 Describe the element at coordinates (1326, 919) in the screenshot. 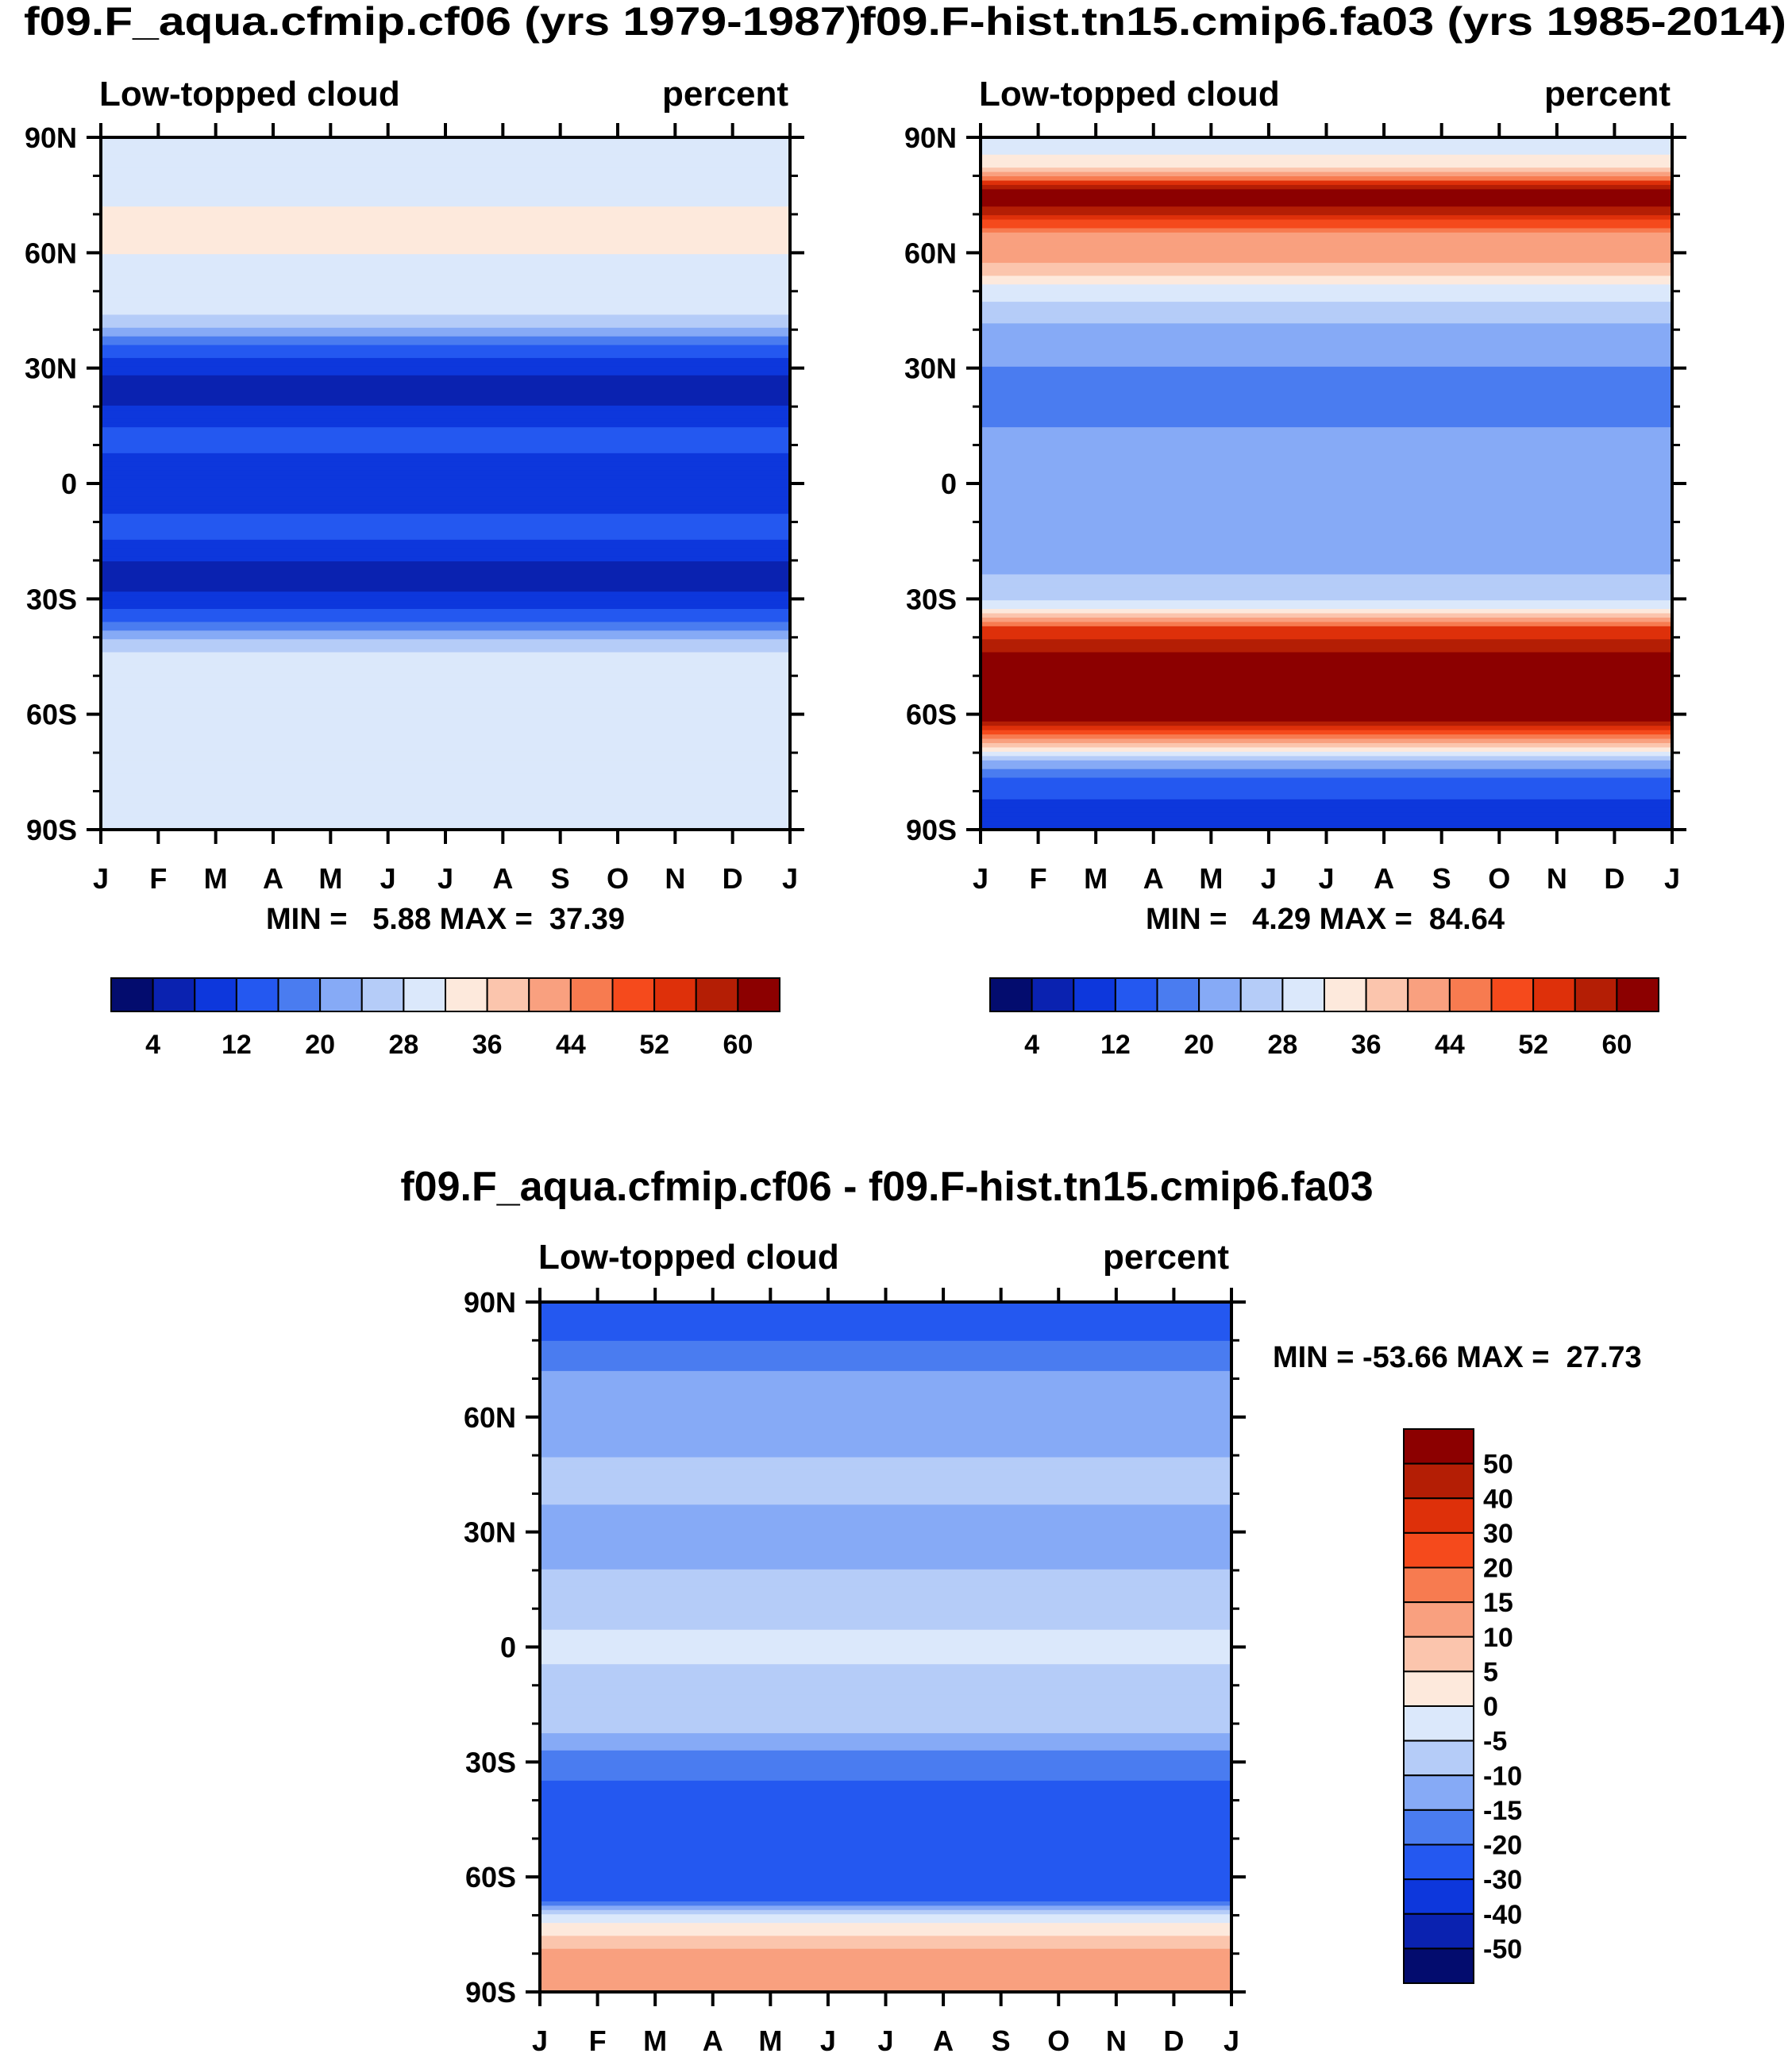

I see `panel-2-min-max: MIN = 4.29 MAX = 84.64` at that location.